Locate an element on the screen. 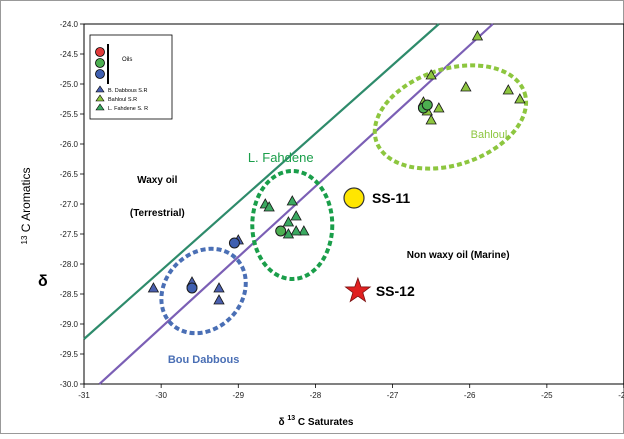 The image size is (624, 439). legend-oil-red-marker is located at coordinates (100, 52).